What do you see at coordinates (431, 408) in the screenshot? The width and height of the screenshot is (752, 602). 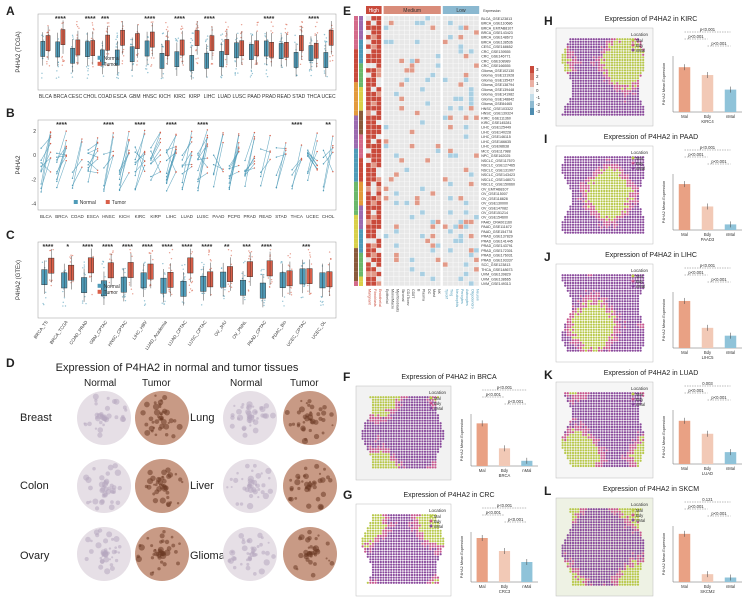 I see `location-legend-dot` at bounding box center [431, 408].